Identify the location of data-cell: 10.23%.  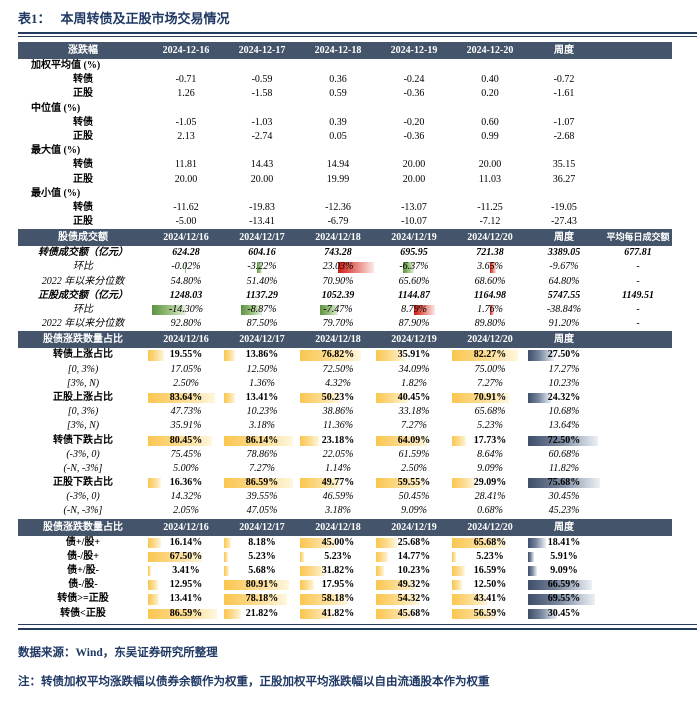
(262, 412).